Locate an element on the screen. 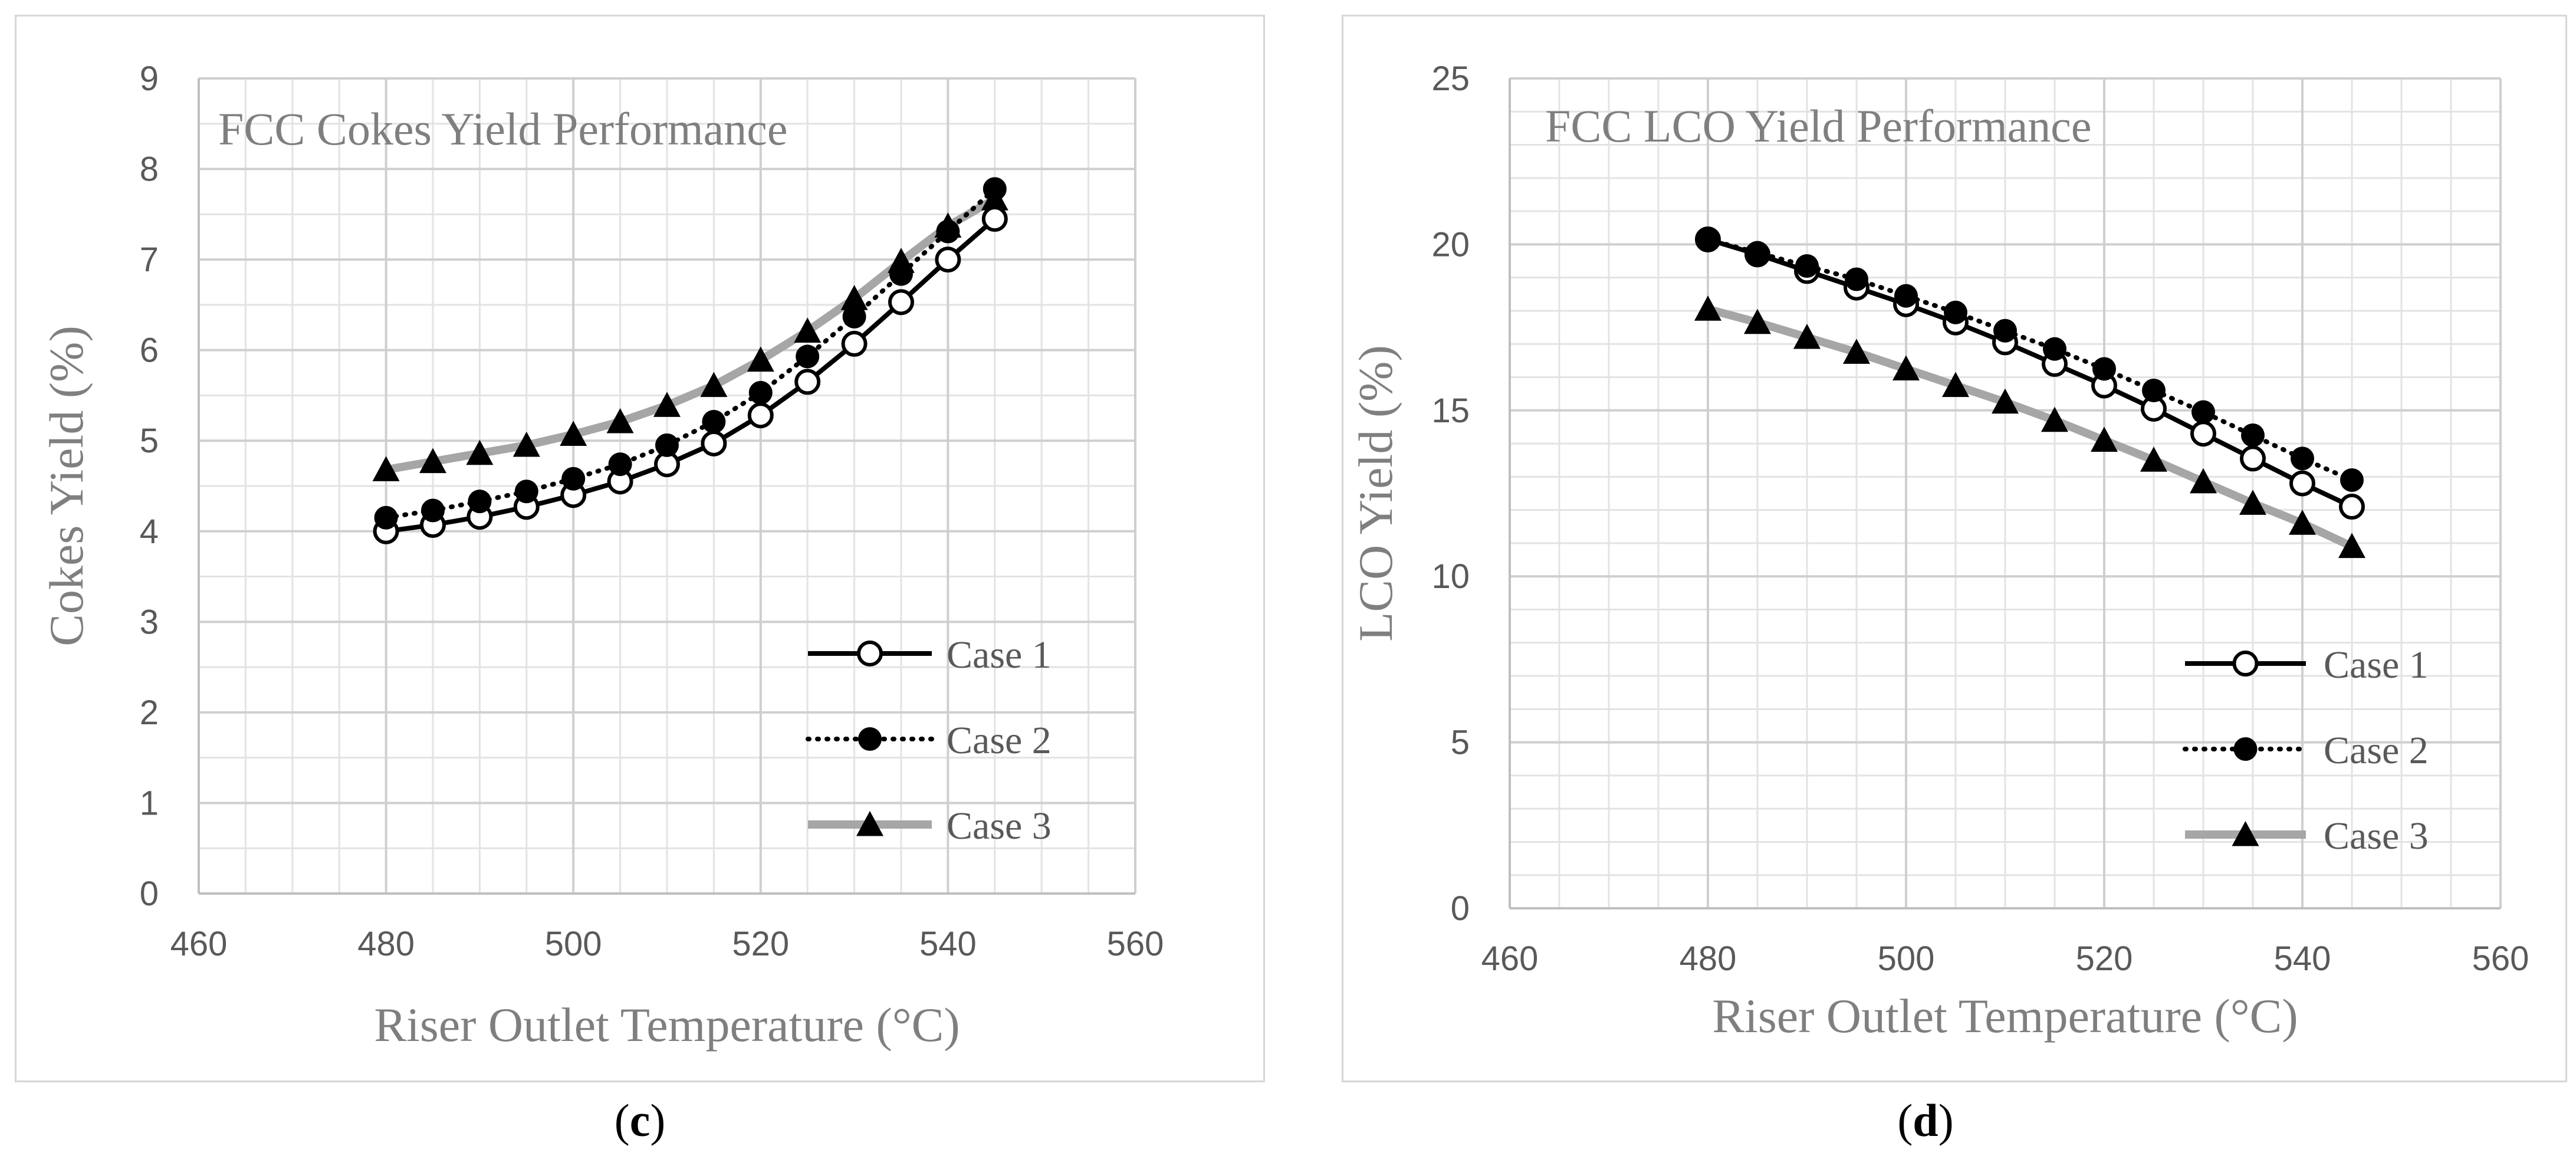  legend-item: Case 1 is located at coordinates (2307, 665).